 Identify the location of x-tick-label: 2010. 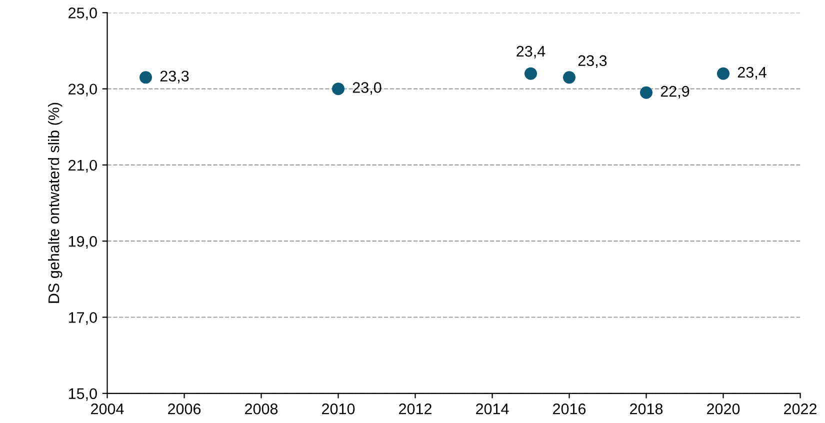
(338, 409).